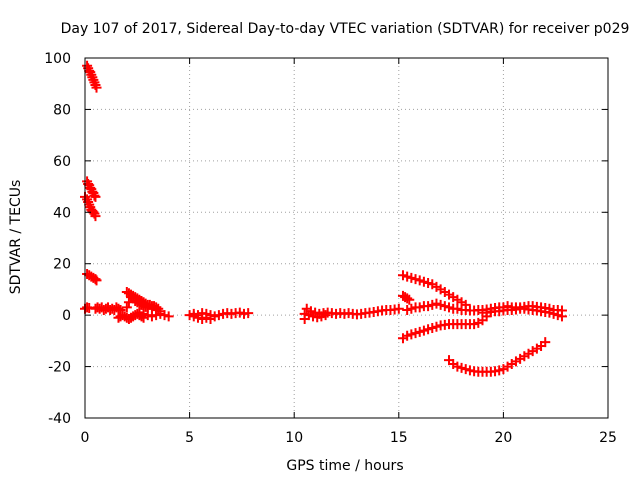  What do you see at coordinates (16, 237) in the screenshot?
I see `y-axis-label: SDTVAR / TECUs` at bounding box center [16, 237].